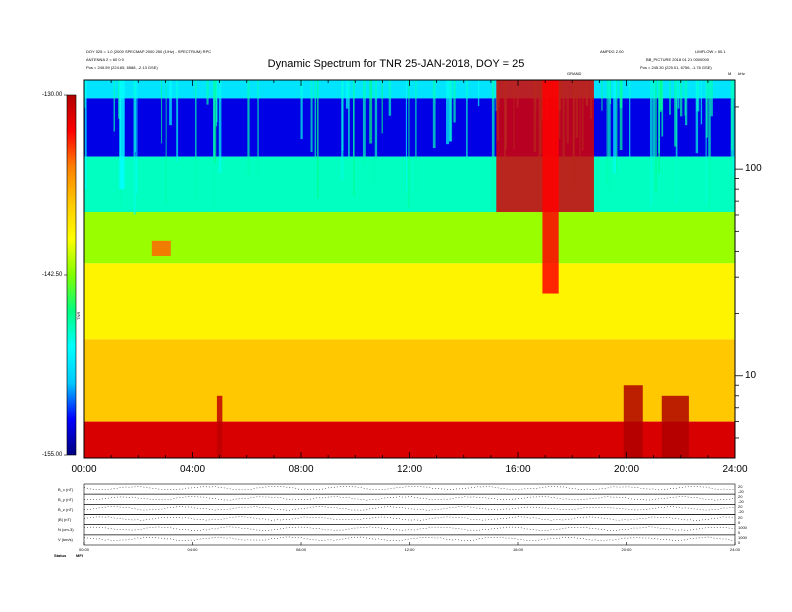  What do you see at coordinates (626, 469) in the screenshot?
I see `x-tick-label: 20:00` at bounding box center [626, 469].